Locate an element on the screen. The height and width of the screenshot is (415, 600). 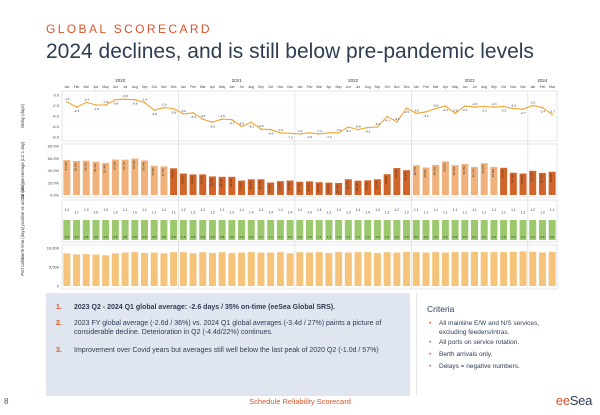
ontime-data-label: 47.8% is located at coordinates (153, 171).